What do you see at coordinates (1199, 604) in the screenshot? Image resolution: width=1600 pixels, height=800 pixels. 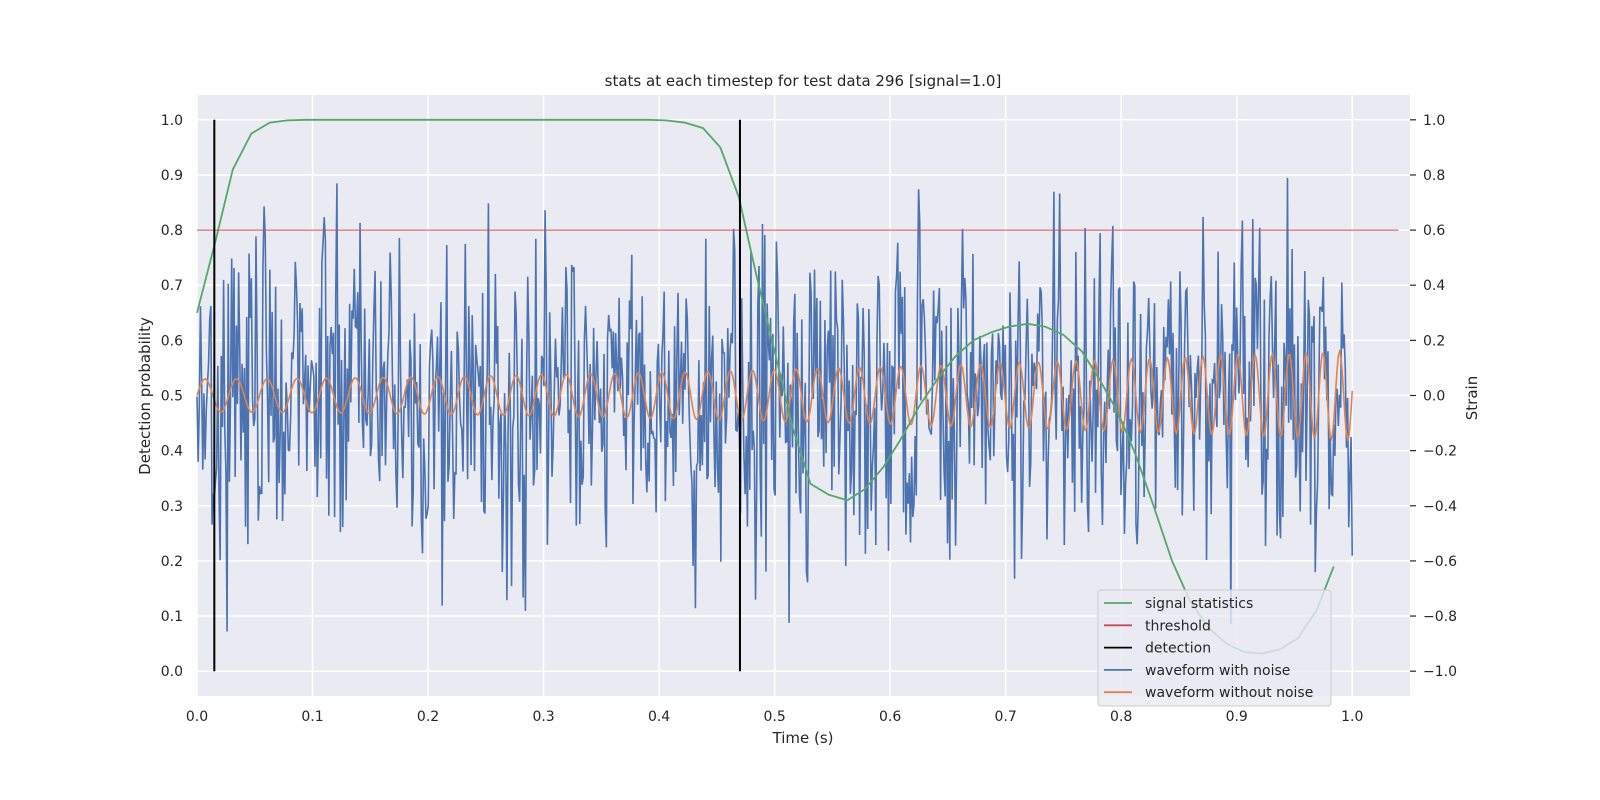 I see `legend-entry: signal statistics` at bounding box center [1199, 604].